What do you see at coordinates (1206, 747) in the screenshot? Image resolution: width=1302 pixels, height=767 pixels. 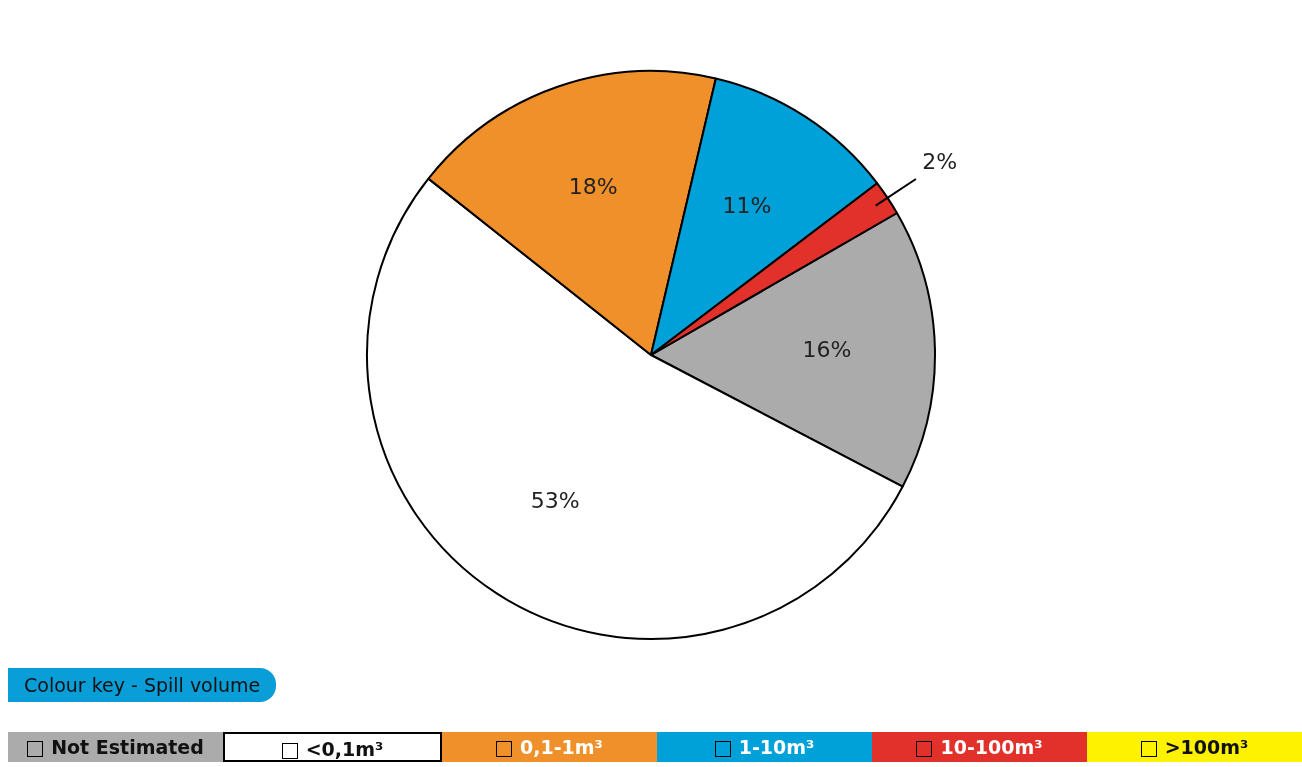 I see `legend-label: >100m³` at bounding box center [1206, 747].